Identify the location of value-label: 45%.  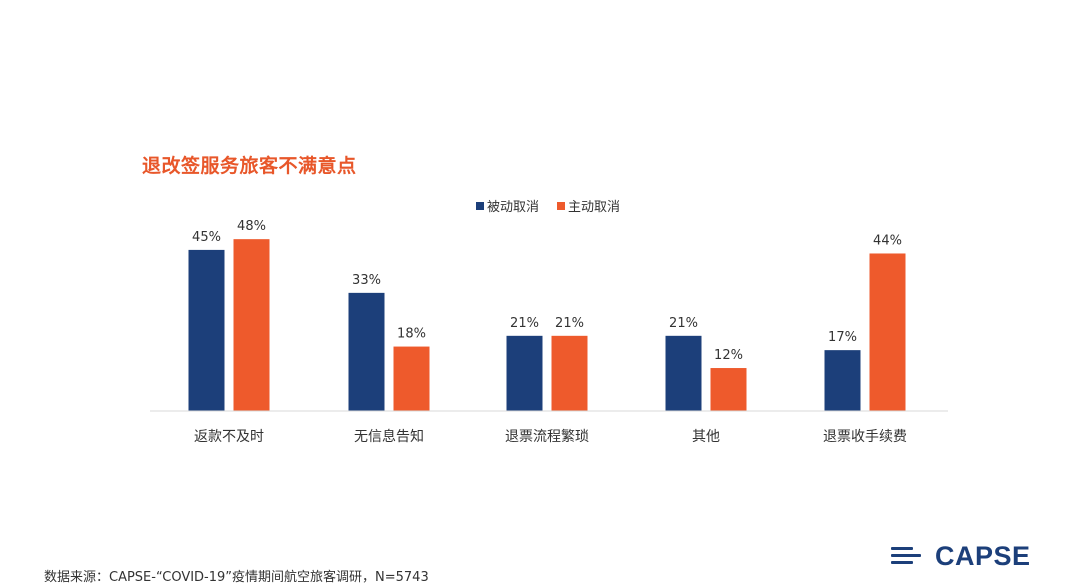
(206, 237).